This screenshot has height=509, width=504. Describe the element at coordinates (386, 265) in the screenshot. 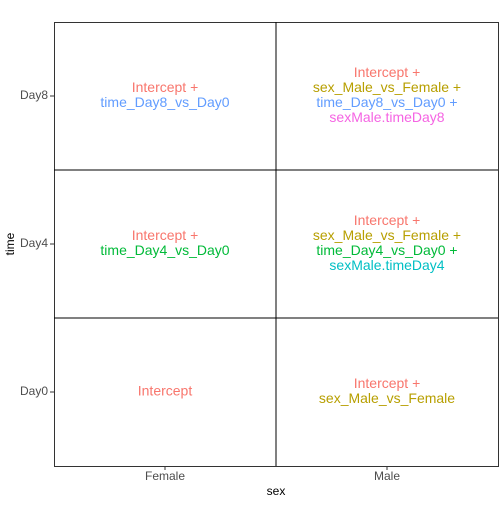

I see `cell-text: sexMale.timeDay4` at that location.